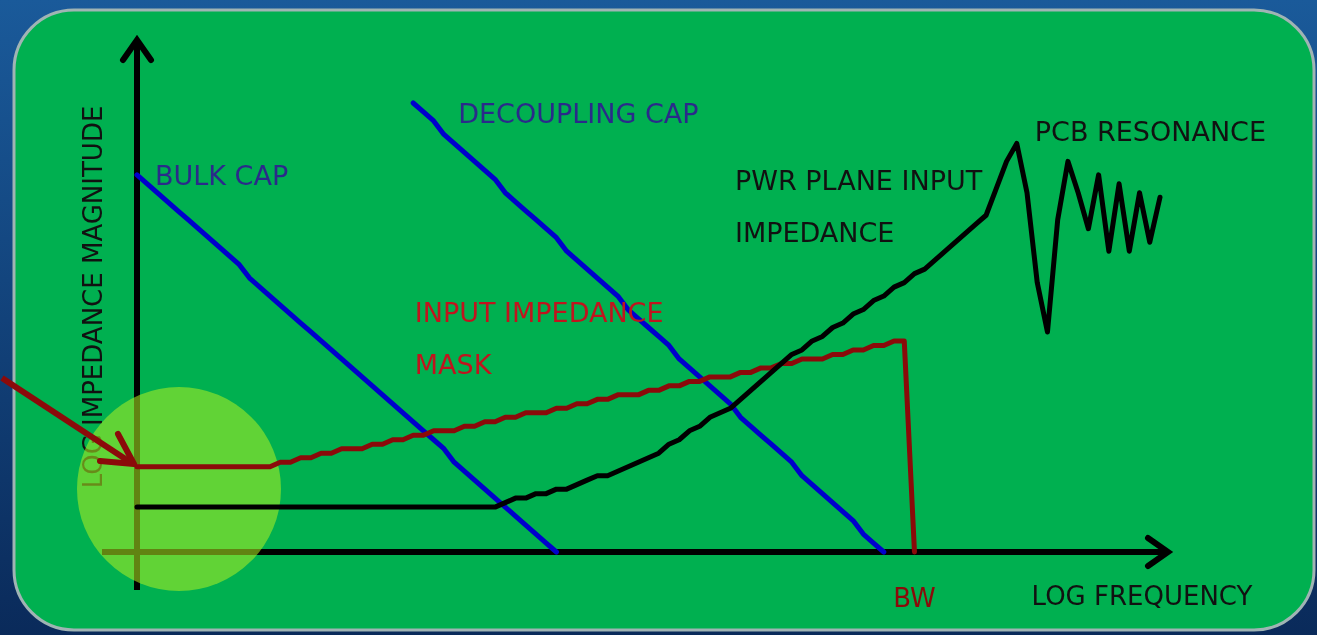 This screenshot has width=1317, height=635. What do you see at coordinates (1142, 596) in the screenshot?
I see `x-axis-title: LOG FREQUENCY` at bounding box center [1142, 596].